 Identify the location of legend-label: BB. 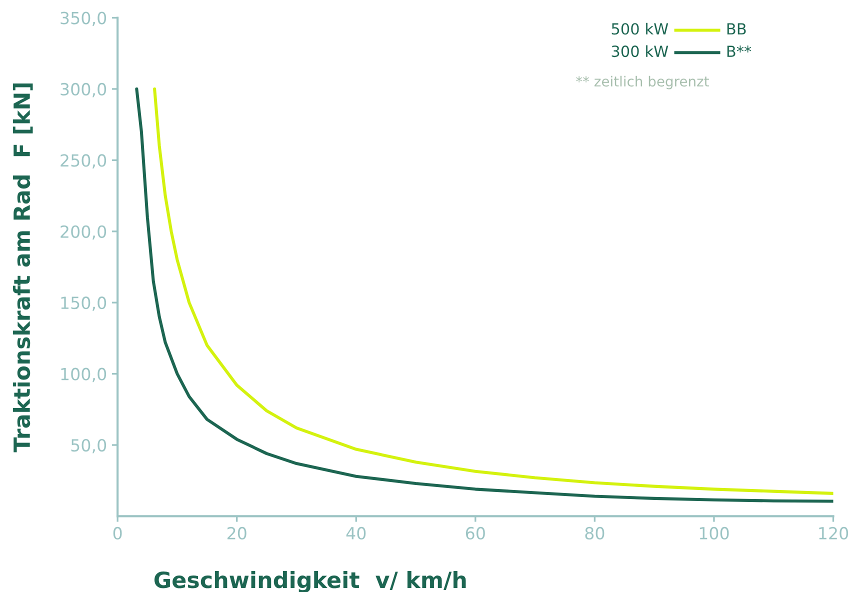
(736, 28).